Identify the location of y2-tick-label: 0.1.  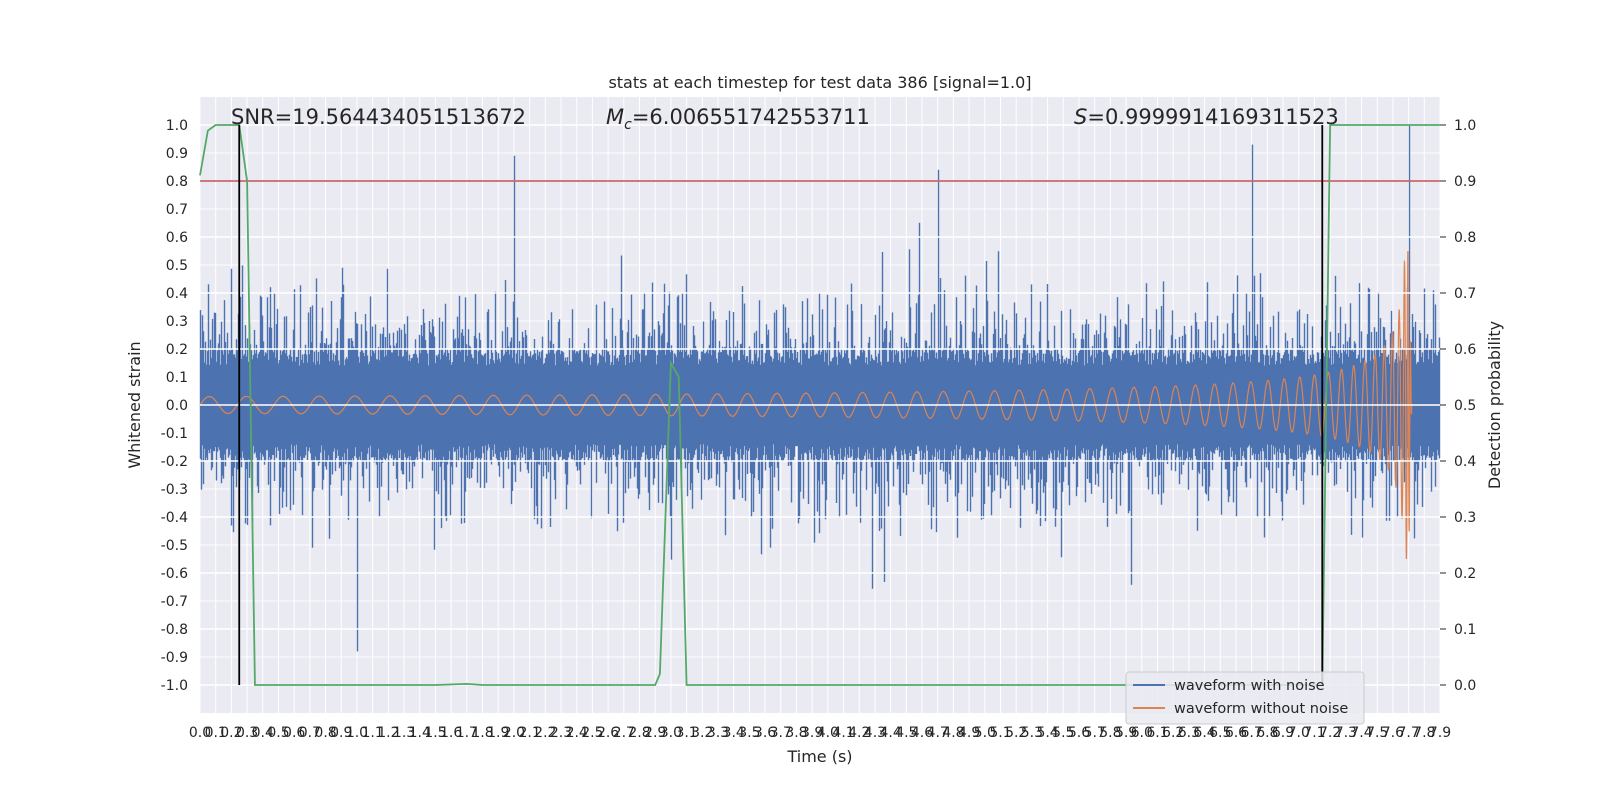
(1465, 630).